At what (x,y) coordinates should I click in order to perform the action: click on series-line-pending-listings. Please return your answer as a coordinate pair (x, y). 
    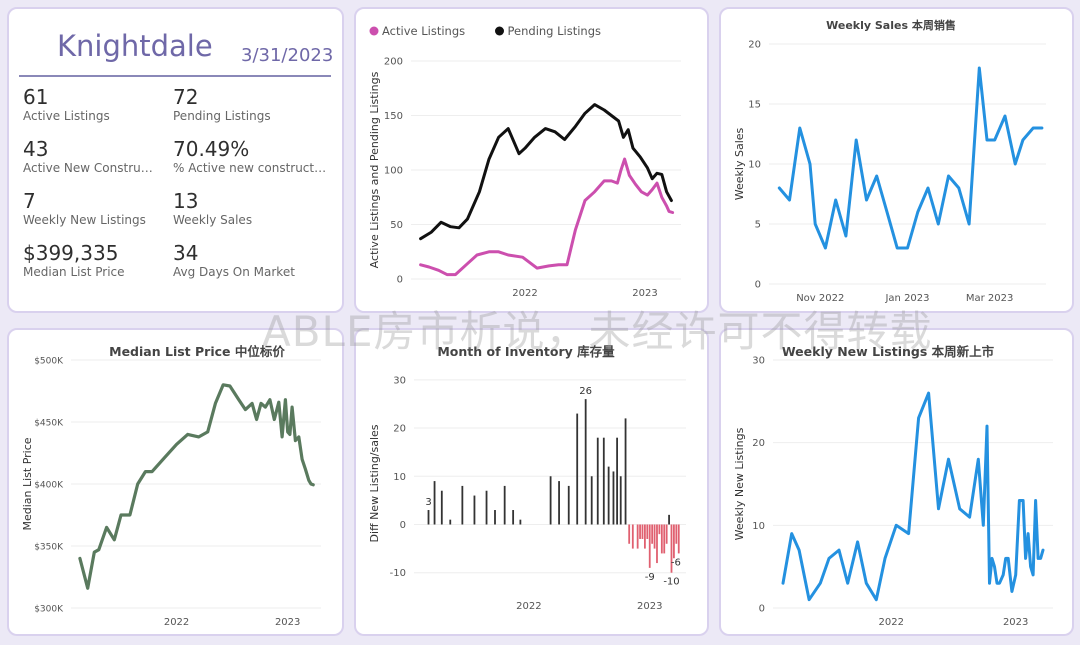
    Looking at the image, I should click on (546, 172).